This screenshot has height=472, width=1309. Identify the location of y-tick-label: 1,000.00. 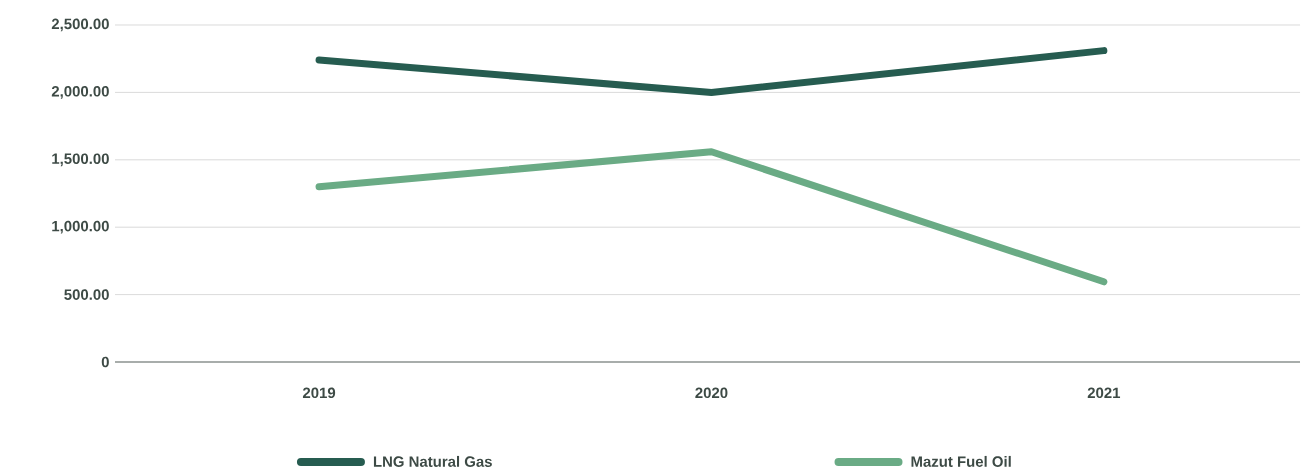
(80, 227).